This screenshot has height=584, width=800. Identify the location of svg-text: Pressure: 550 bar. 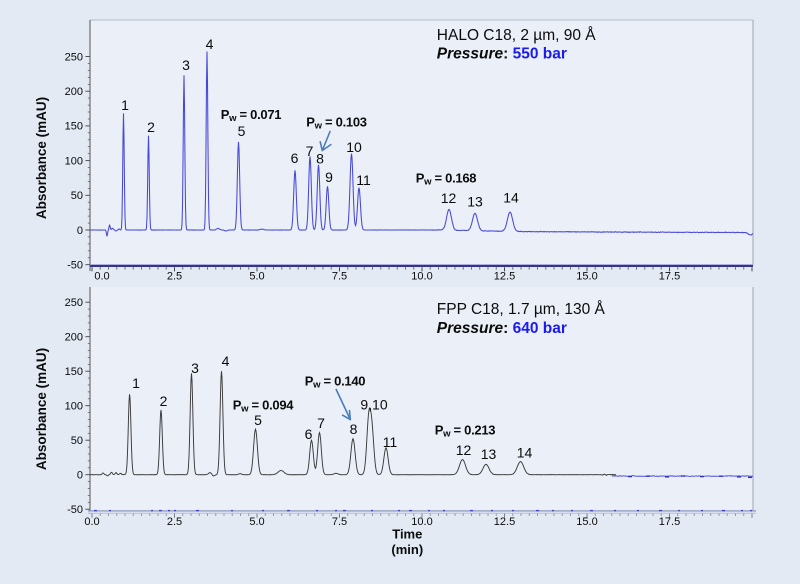
(502, 54).